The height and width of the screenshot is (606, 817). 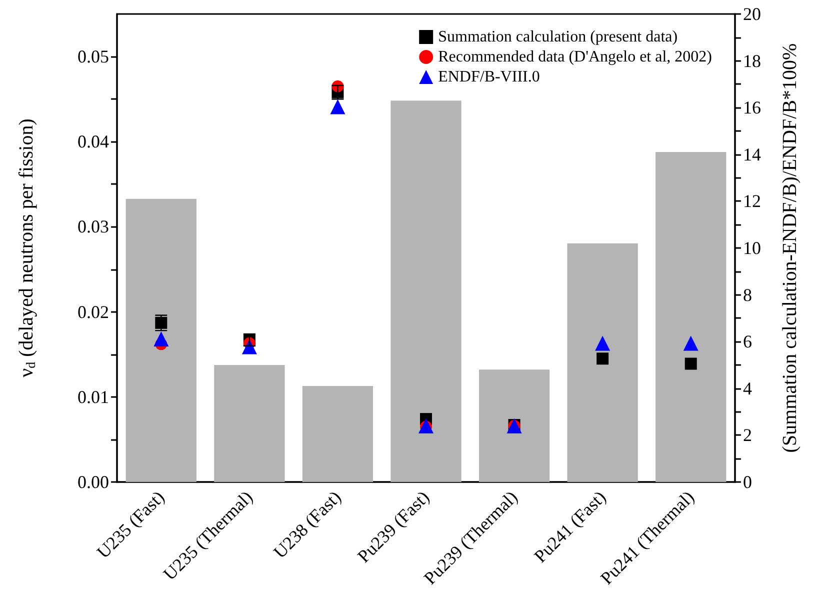 What do you see at coordinates (790, 248) in the screenshot?
I see `y2-axis-title: (Summation calculation-ENDF/B)/ENDF/B*100%` at bounding box center [790, 248].